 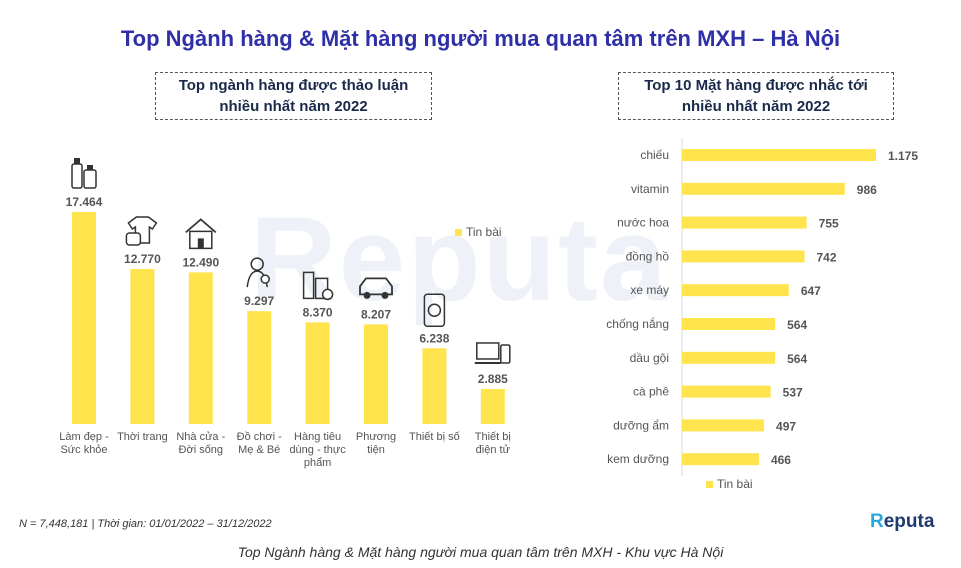 What do you see at coordinates (84, 173) in the screenshot?
I see `cosmetics-icon` at bounding box center [84, 173].